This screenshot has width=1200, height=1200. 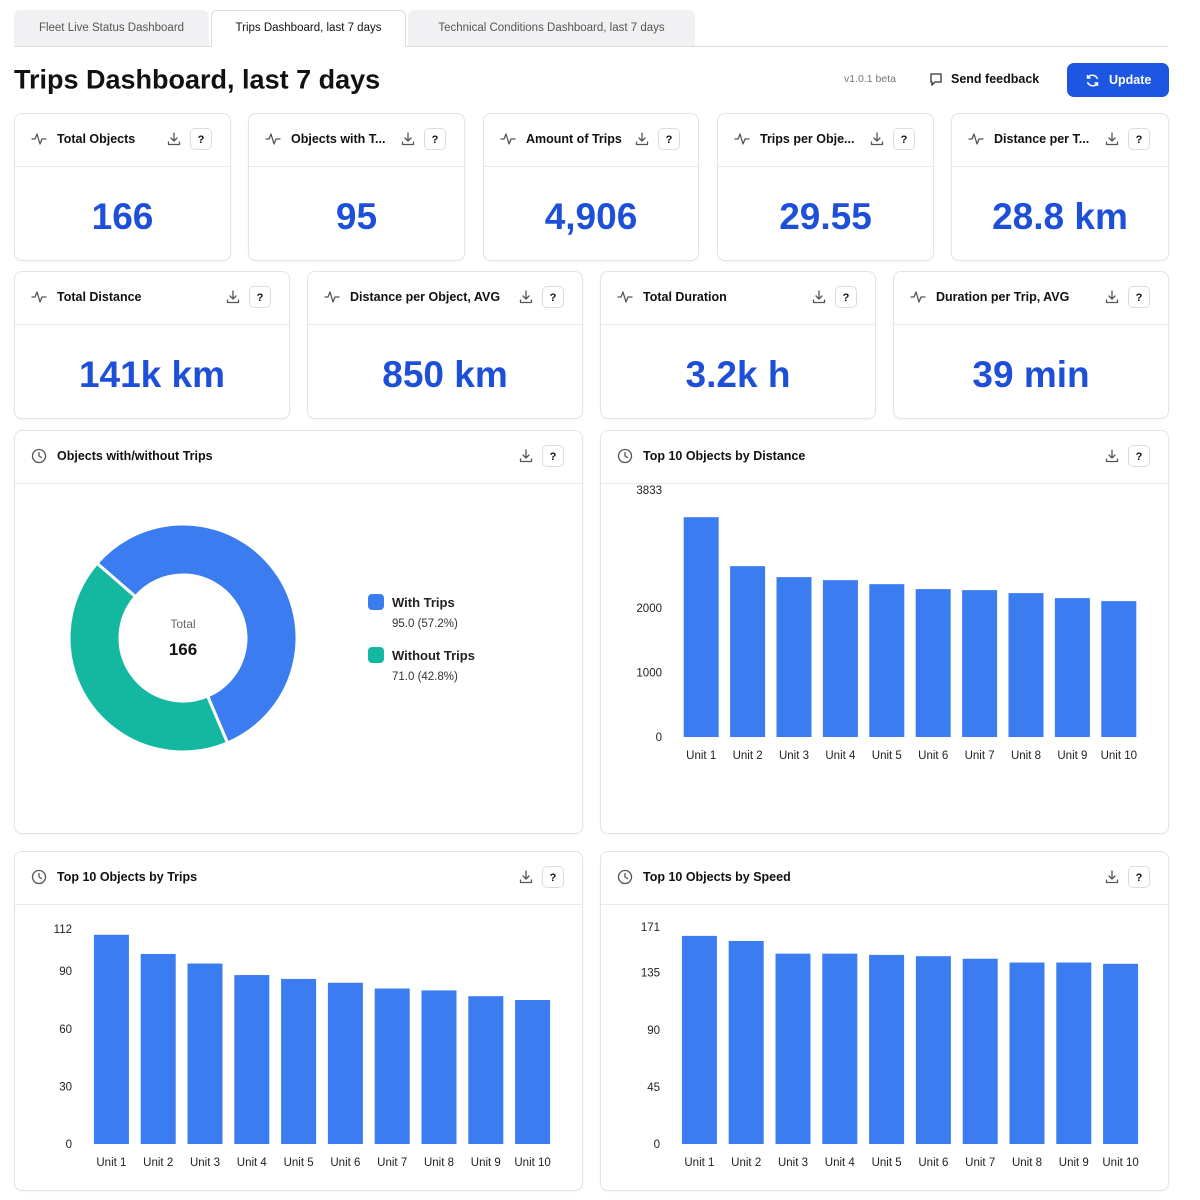 What do you see at coordinates (356, 216) in the screenshot?
I see `kpi-value: 95` at bounding box center [356, 216].